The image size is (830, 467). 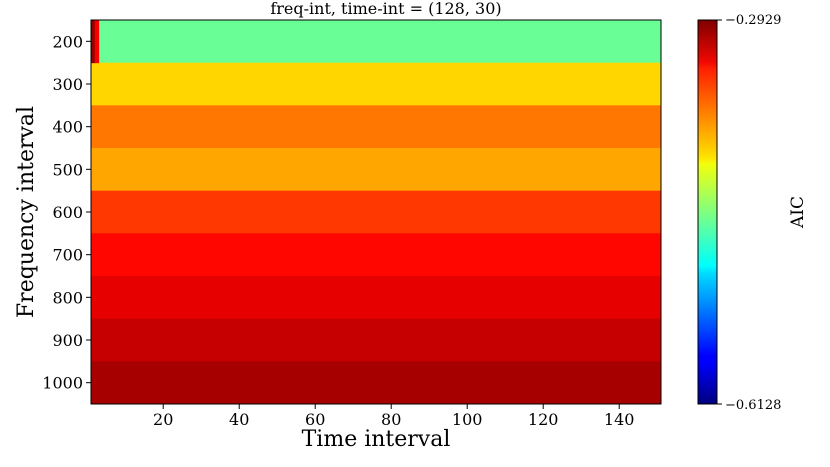 I want to click on y-axis-label: Frequency interval, so click(x=26, y=212).